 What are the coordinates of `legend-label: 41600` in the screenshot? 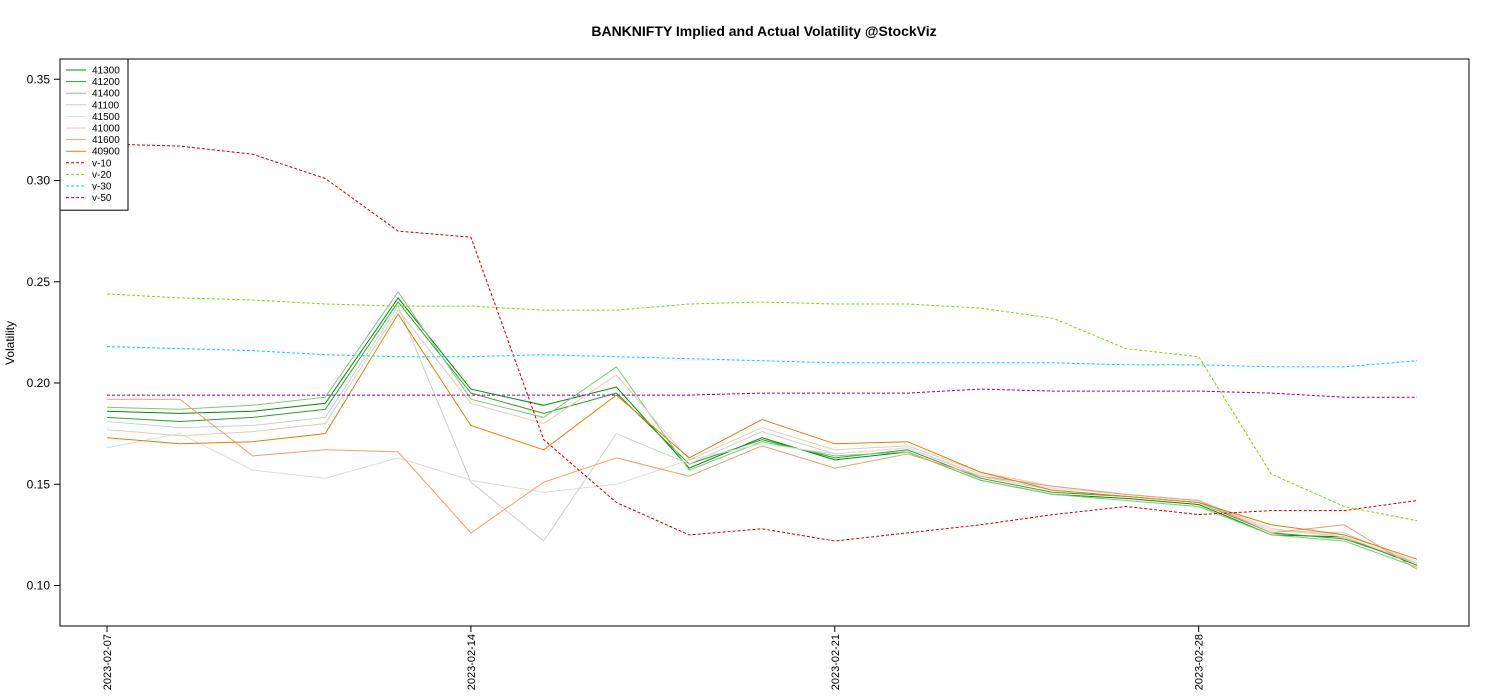 It's located at (106, 140).